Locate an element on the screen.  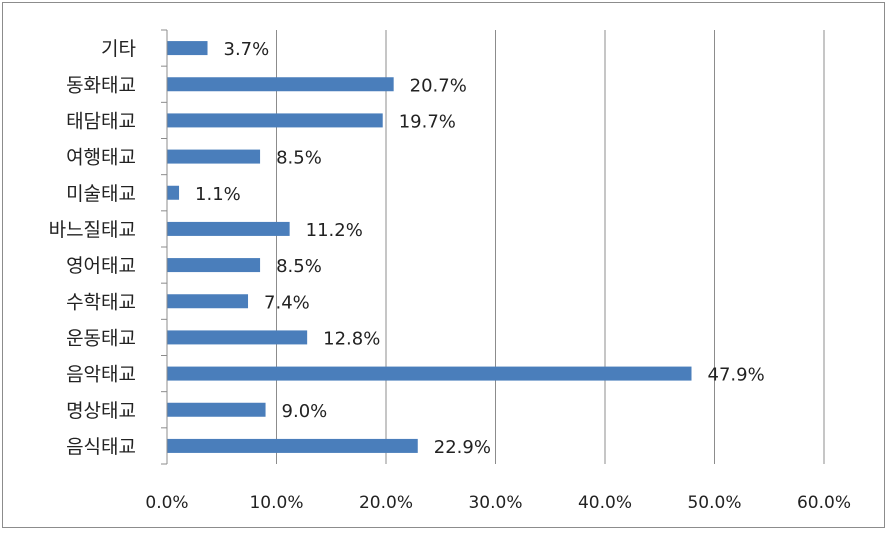
data-label: 19.7% is located at coordinates (427, 121).